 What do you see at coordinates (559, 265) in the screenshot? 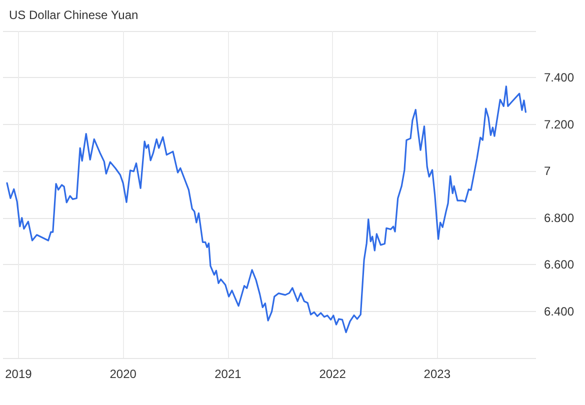
I see `y-tick-label: 6.600` at bounding box center [559, 265].